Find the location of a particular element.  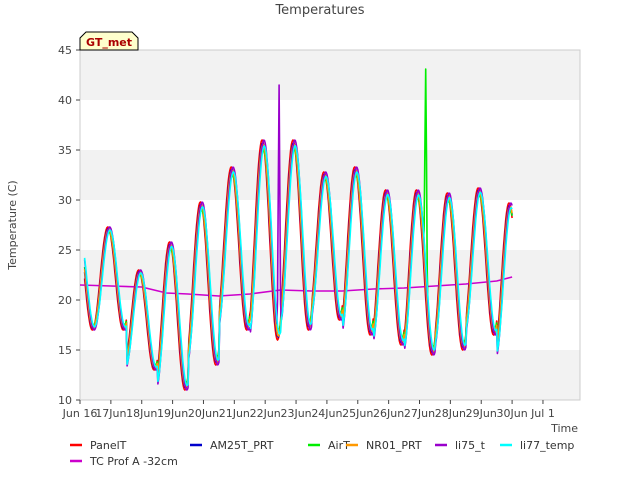

x-tick-label: 21Jun is located at coordinates (234, 413).